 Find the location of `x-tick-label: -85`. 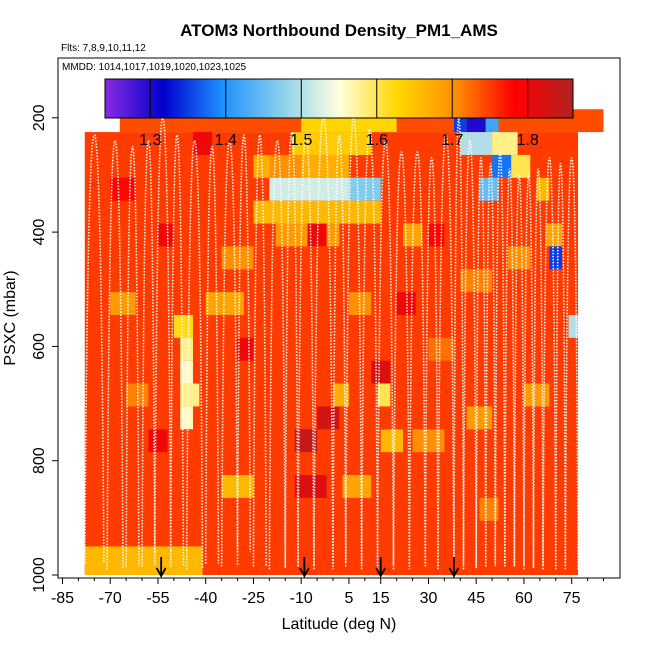

x-tick-label: -85 is located at coordinates (62, 598).